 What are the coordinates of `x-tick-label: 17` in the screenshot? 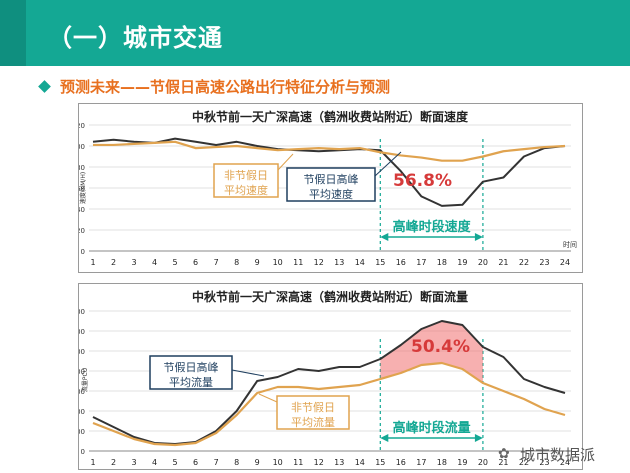 It's located at (421, 262).